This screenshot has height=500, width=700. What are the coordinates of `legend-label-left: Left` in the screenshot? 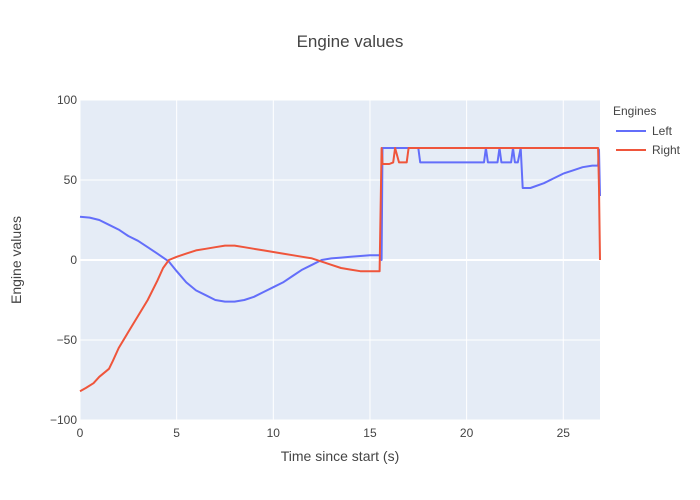 It's located at (662, 131).